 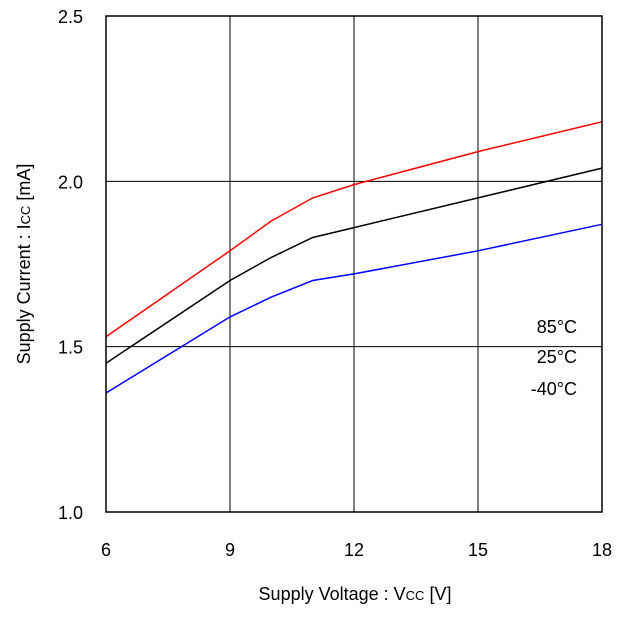 I want to click on x-tick-labels: 6 9 12 15 18, so click(x=356, y=550).